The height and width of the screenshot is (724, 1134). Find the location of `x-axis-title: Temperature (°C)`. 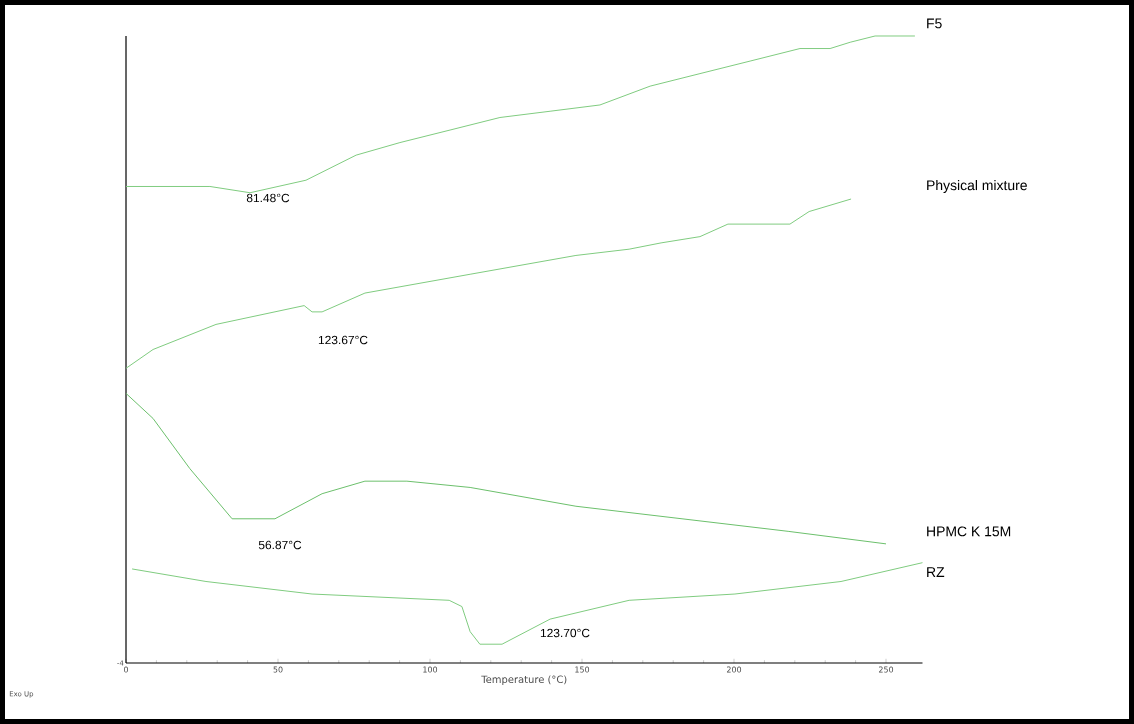

x-axis-title: Temperature (°C) is located at coordinates (524, 680).